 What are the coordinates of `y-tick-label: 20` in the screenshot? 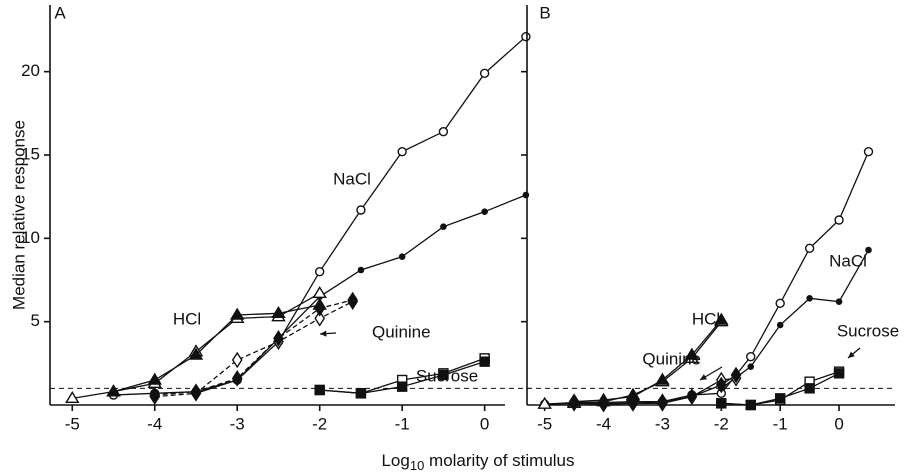 It's located at (30, 70).